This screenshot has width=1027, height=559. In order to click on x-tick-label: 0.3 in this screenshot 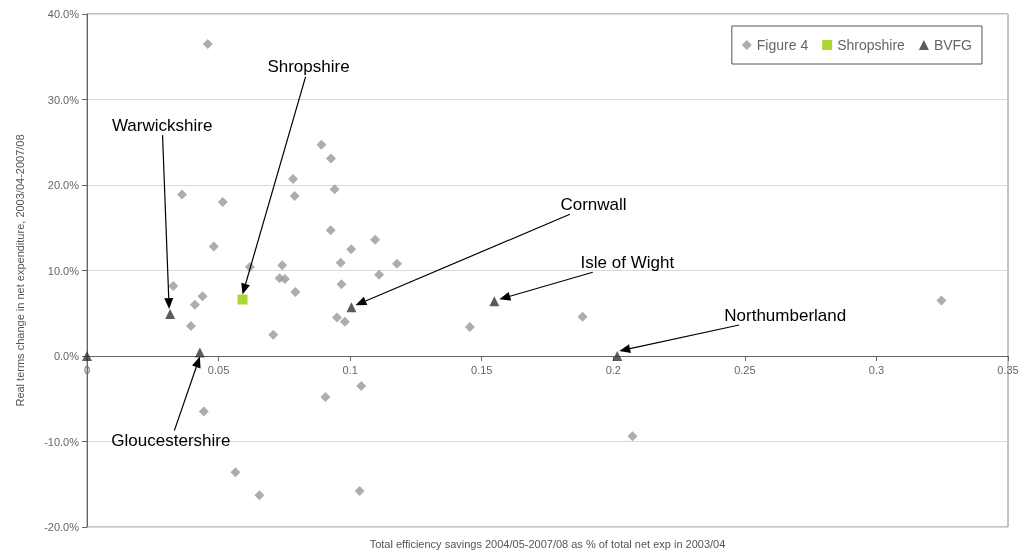, I will do `click(876, 370)`.